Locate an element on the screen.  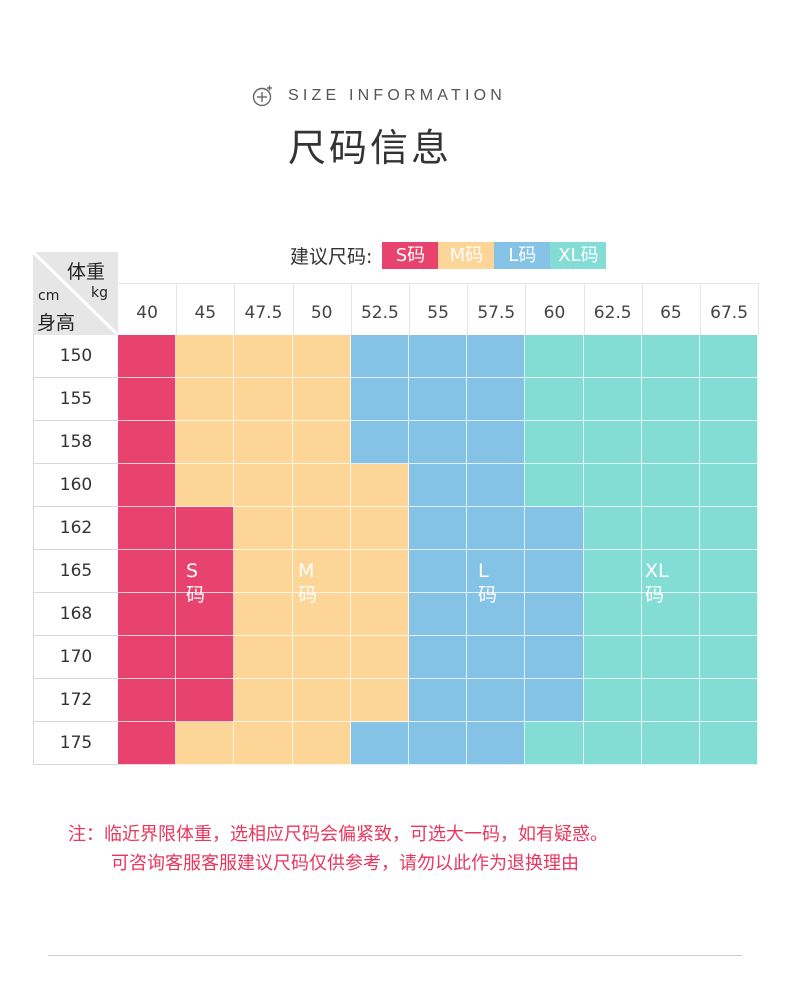
height-row-header: 162 is located at coordinates (75, 528).